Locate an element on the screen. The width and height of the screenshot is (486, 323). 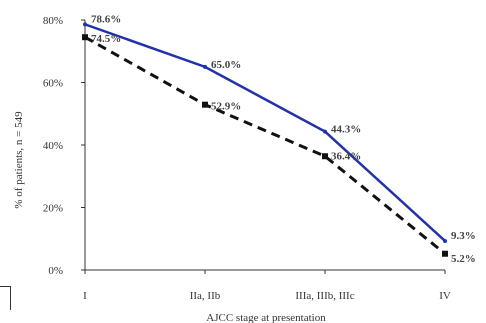
data-label: 52.9% is located at coordinates (226, 107).